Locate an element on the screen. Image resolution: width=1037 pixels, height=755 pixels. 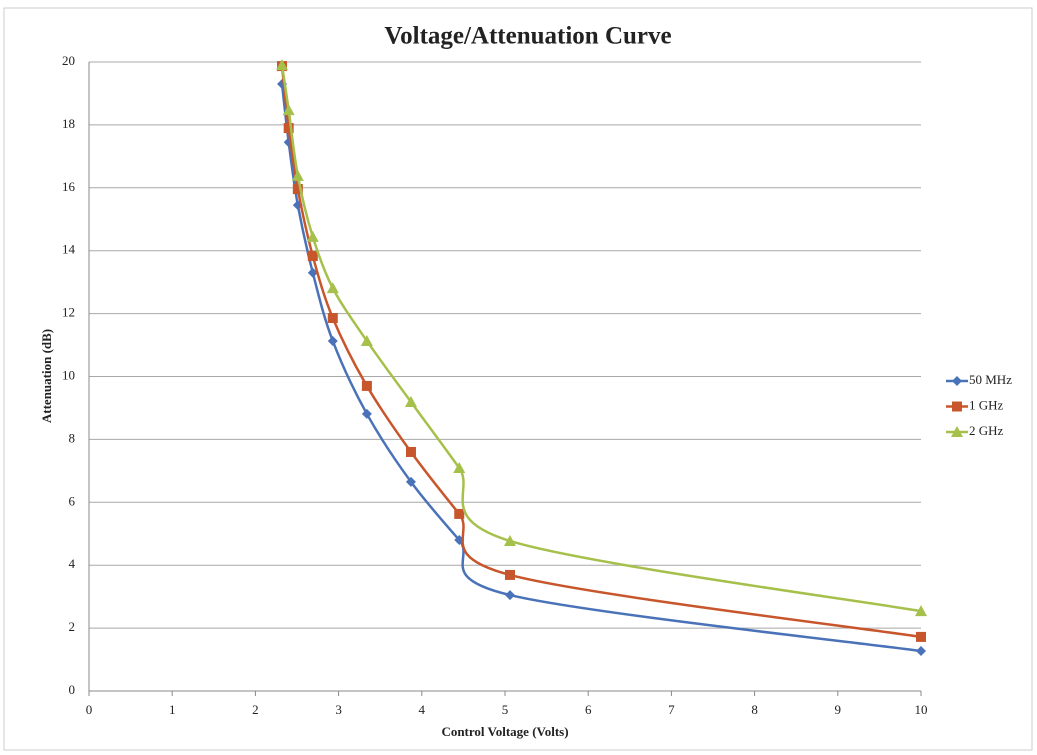
x-tick-label: 4 is located at coordinates (422, 709).